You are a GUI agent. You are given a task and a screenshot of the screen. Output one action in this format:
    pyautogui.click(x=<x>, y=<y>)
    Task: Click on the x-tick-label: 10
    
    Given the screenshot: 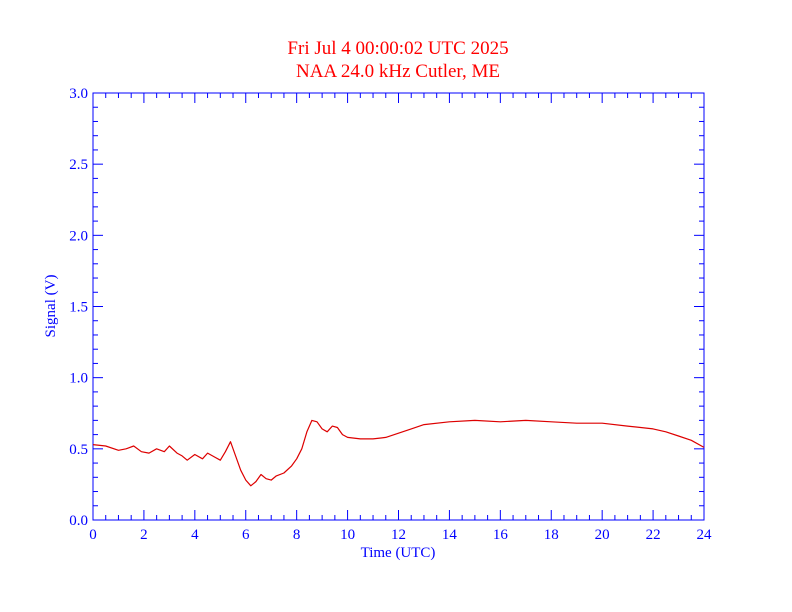 What is the action you would take?
    pyautogui.click(x=347, y=535)
    